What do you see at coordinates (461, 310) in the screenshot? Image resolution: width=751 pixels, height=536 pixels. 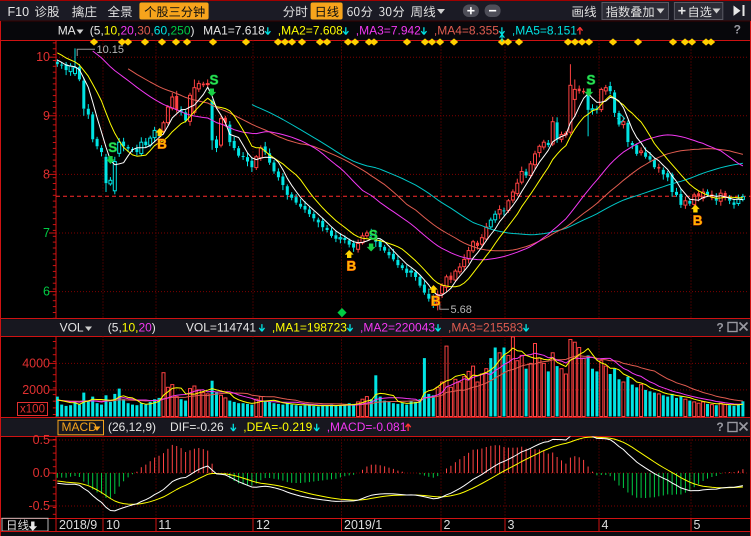 I see `svg-text: 5.68` at bounding box center [461, 310].